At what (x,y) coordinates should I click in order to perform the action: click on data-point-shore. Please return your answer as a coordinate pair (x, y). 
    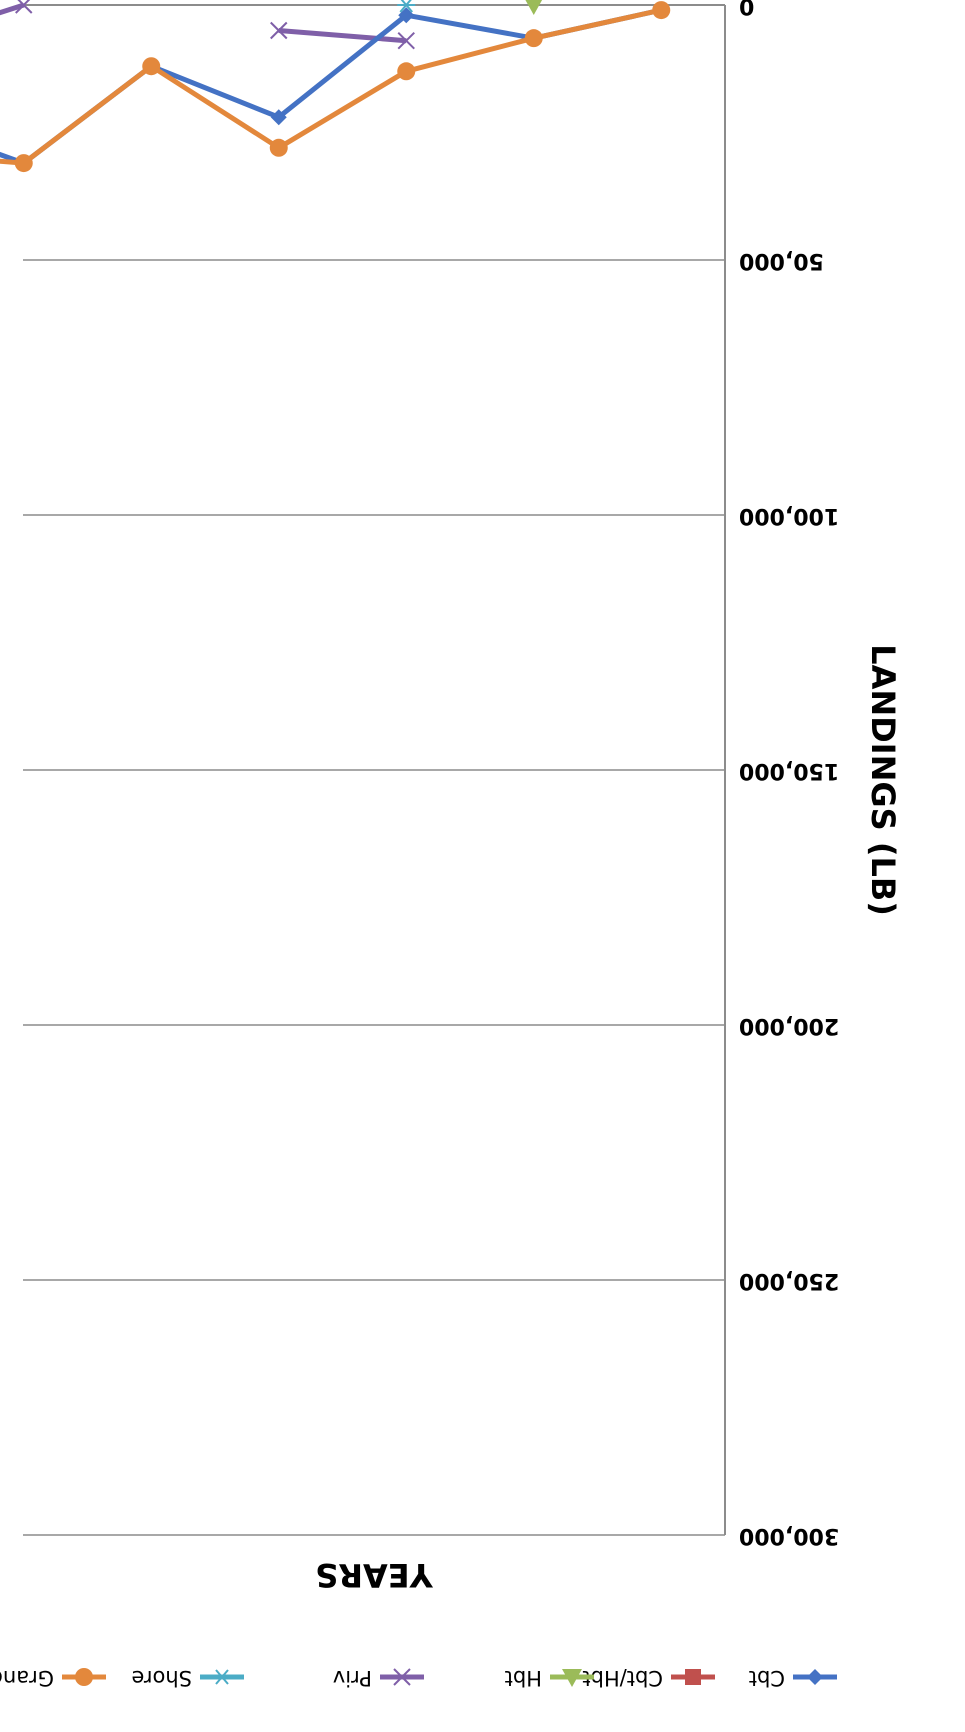
    Looking at the image, I should click on (406, 6).